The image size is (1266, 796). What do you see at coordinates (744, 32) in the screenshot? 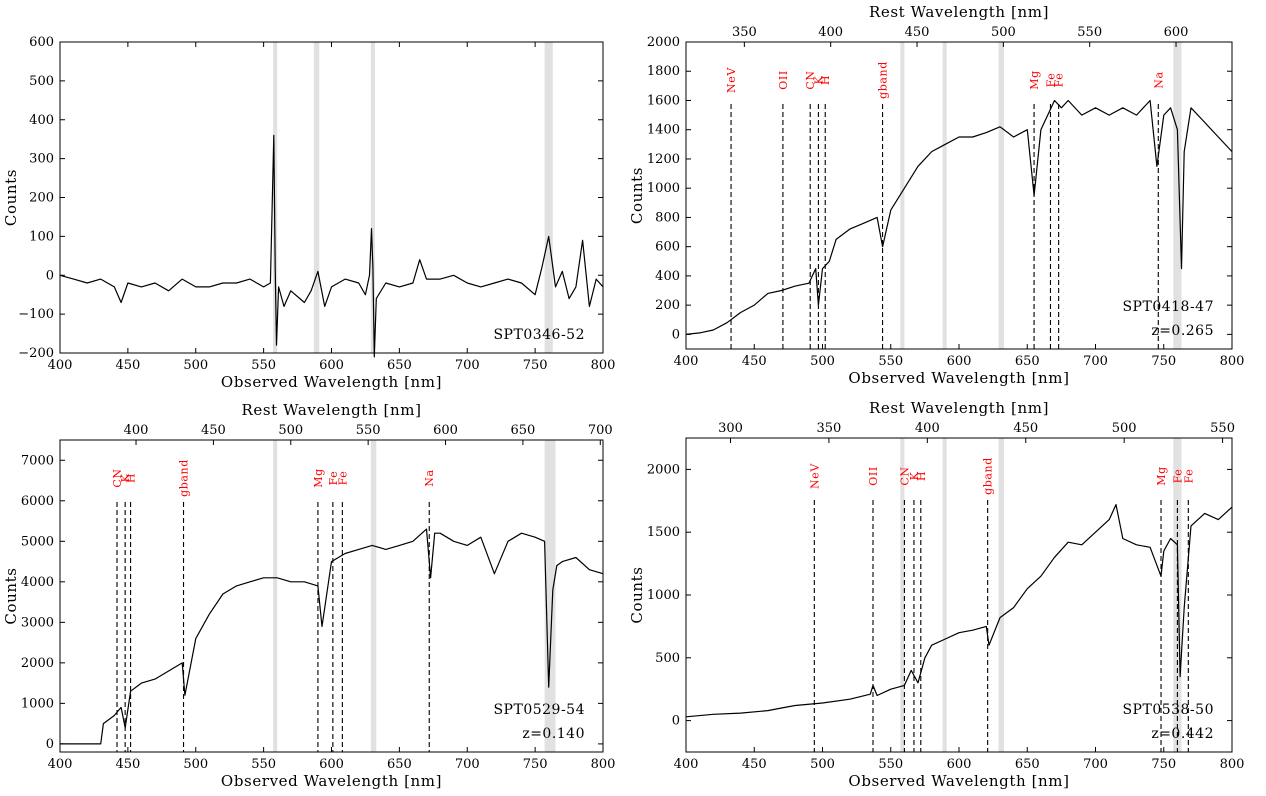
I see `x2-tick-label: 350` at bounding box center [744, 32].